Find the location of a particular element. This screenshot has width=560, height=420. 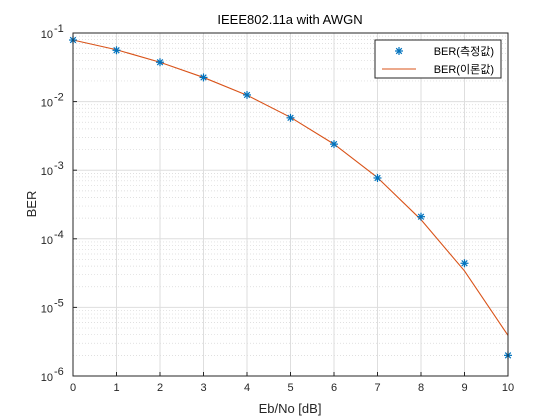

x-tick-label: 5 is located at coordinates (290, 388).